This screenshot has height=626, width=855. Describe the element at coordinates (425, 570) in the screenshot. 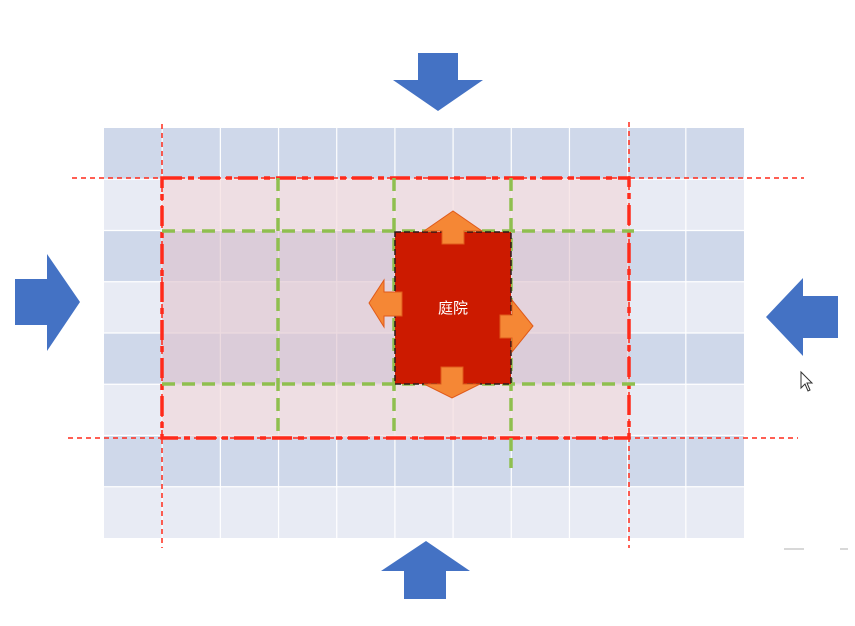

I see `big-arrow-up-icon` at that location.